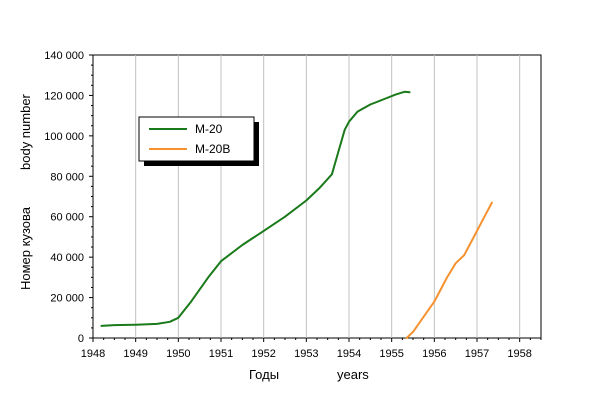  Describe the element at coordinates (221, 354) in the screenshot. I see `x-tick-label: 1951` at that location.